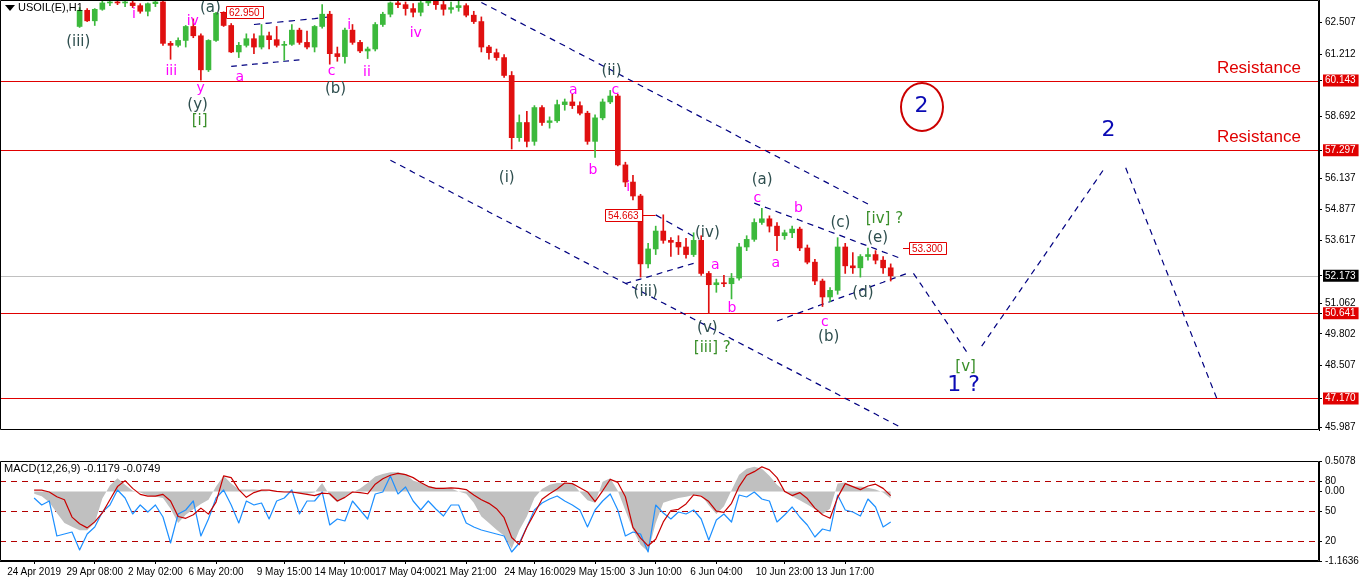 This screenshot has height=582, width=1362. Describe the element at coordinates (1331, 541) in the screenshot. I see `y2-tick-label: 20` at that location.